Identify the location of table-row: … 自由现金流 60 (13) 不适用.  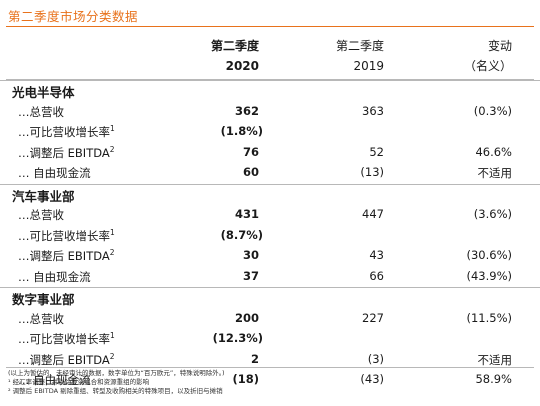
(270, 173).